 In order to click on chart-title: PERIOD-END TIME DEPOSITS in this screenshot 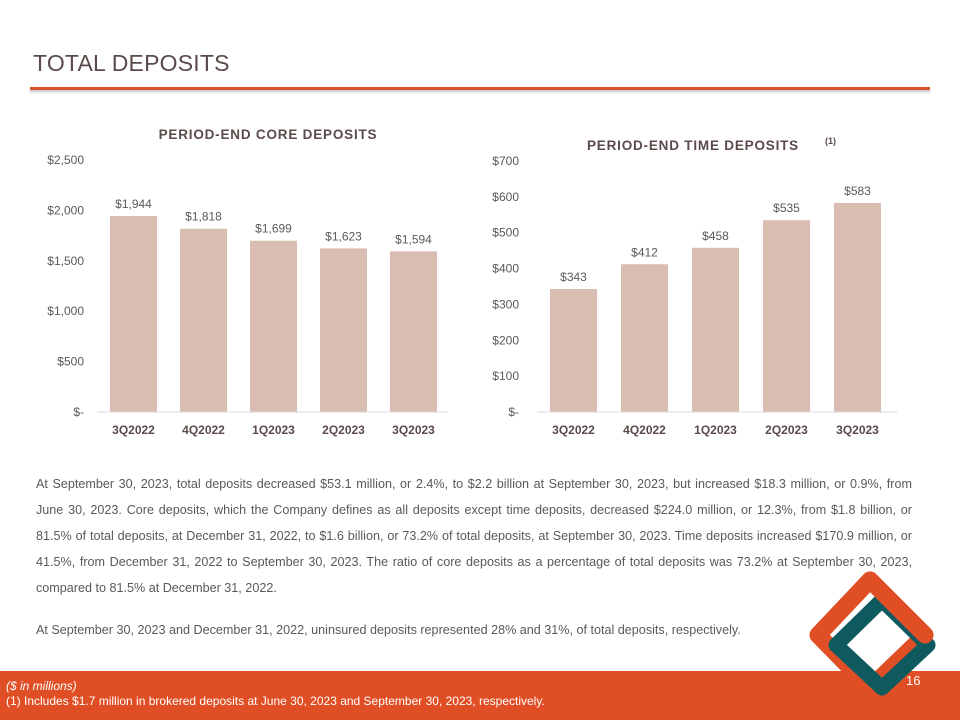, I will do `click(693, 145)`.